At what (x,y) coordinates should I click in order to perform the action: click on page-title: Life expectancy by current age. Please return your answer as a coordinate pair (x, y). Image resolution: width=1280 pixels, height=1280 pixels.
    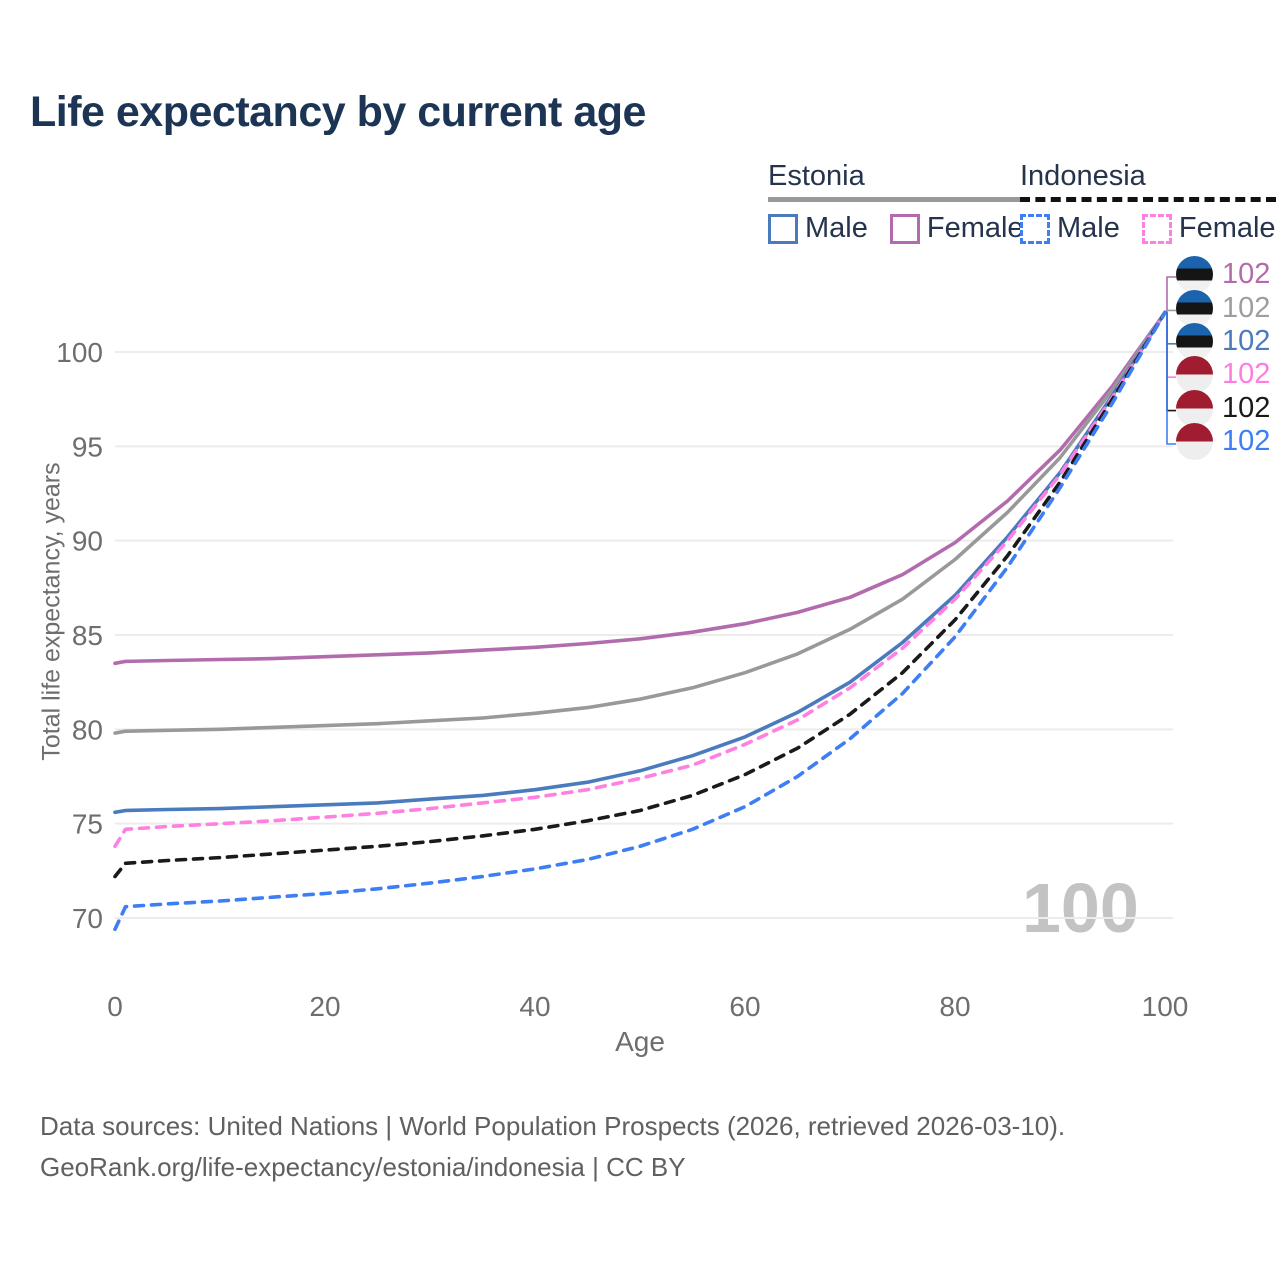
    Looking at the image, I should click on (338, 112).